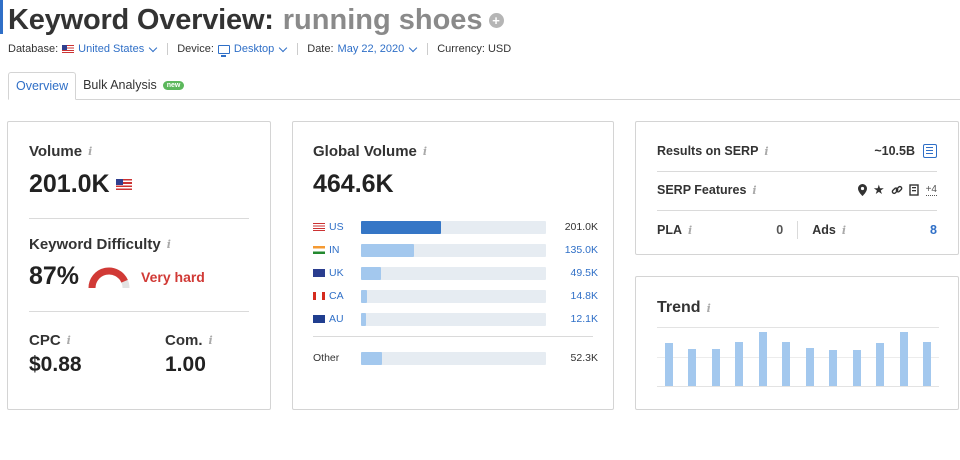  I want to click on database-dropdown: United States, so click(110, 49).